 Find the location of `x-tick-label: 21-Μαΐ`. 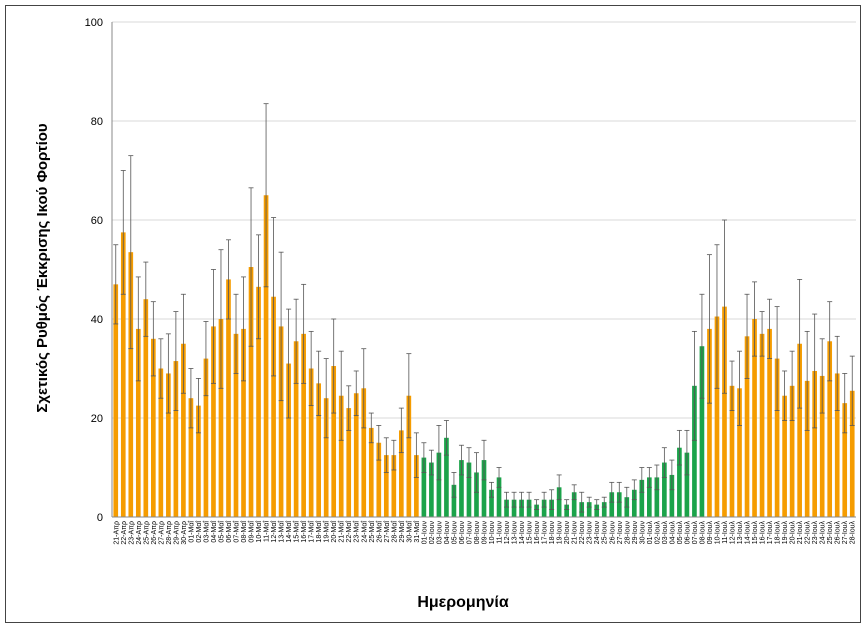

x-tick-label: 21-Μαΐ is located at coordinates (342, 532).